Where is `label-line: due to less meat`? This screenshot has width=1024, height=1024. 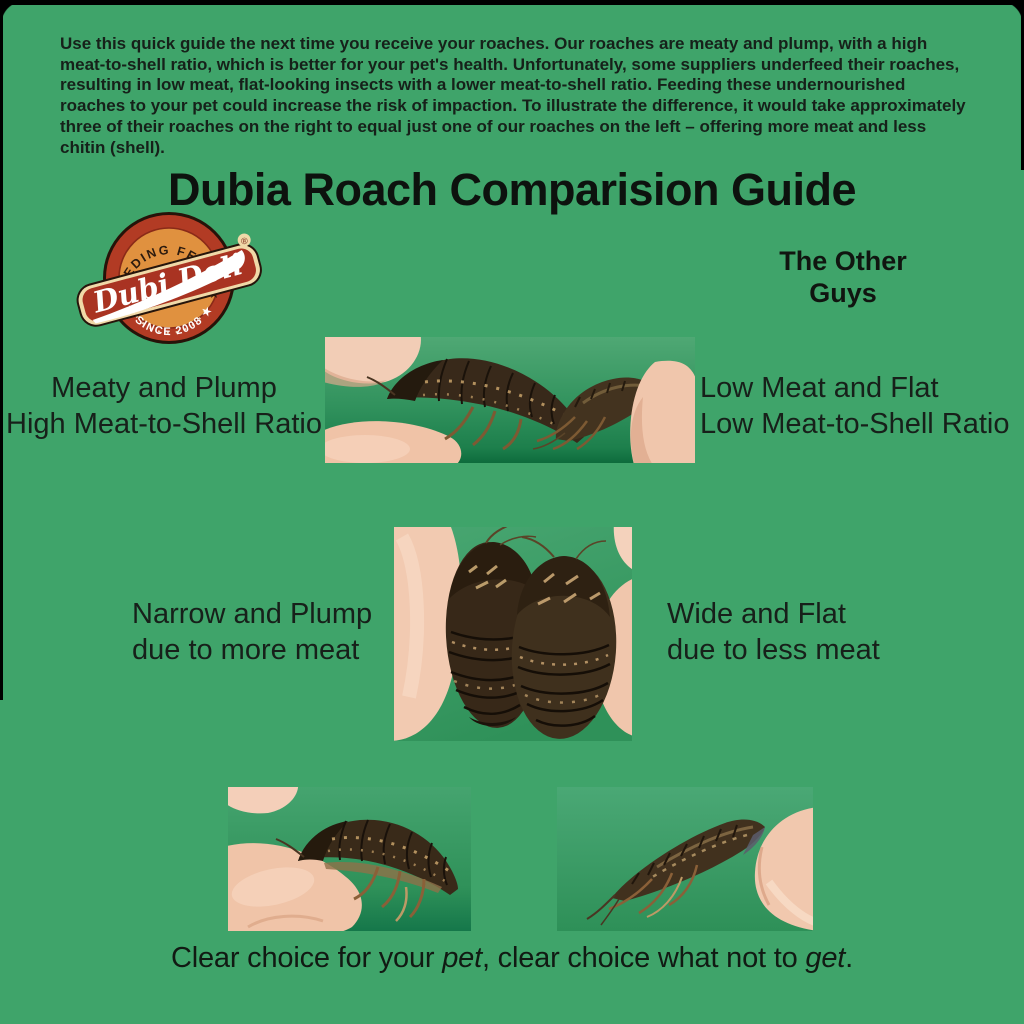 label-line: due to less meat is located at coordinates (773, 649).